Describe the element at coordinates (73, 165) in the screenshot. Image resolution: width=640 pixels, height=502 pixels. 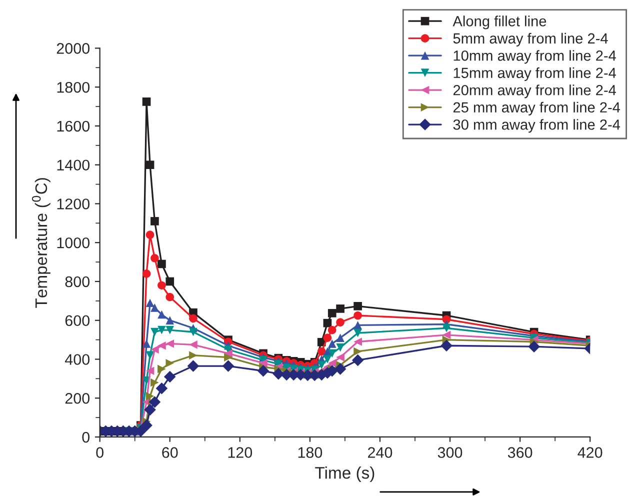
I see `y-tick-label: 1400` at that location.